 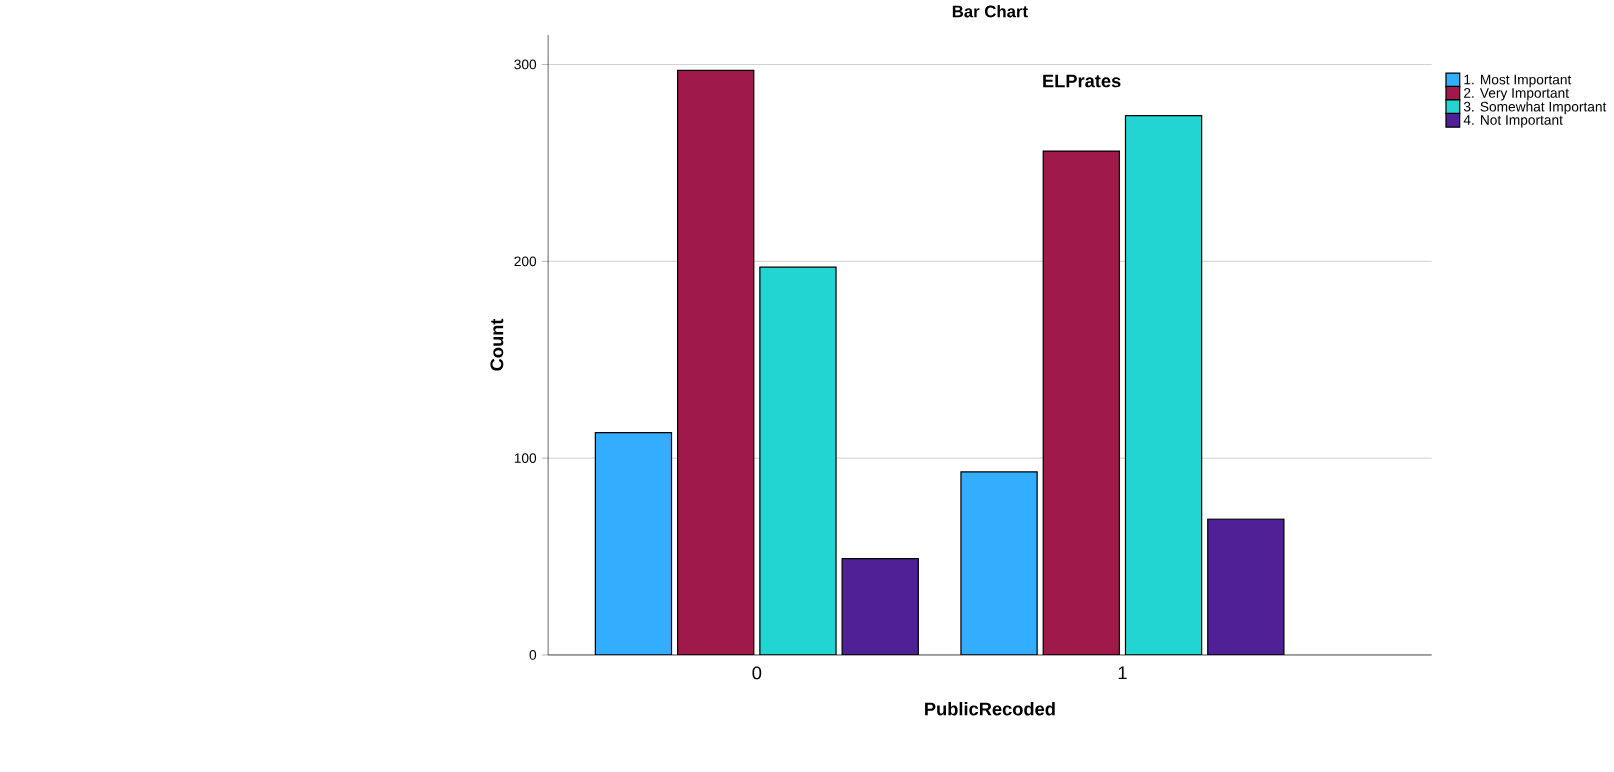 I want to click on x-tick-label: 1, so click(x=1122, y=673).